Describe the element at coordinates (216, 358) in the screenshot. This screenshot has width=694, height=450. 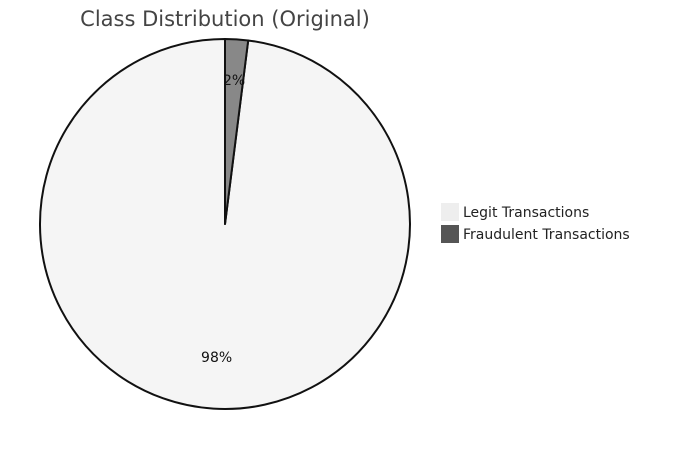
I see `slice-label-legit-transactions: 98%` at that location.